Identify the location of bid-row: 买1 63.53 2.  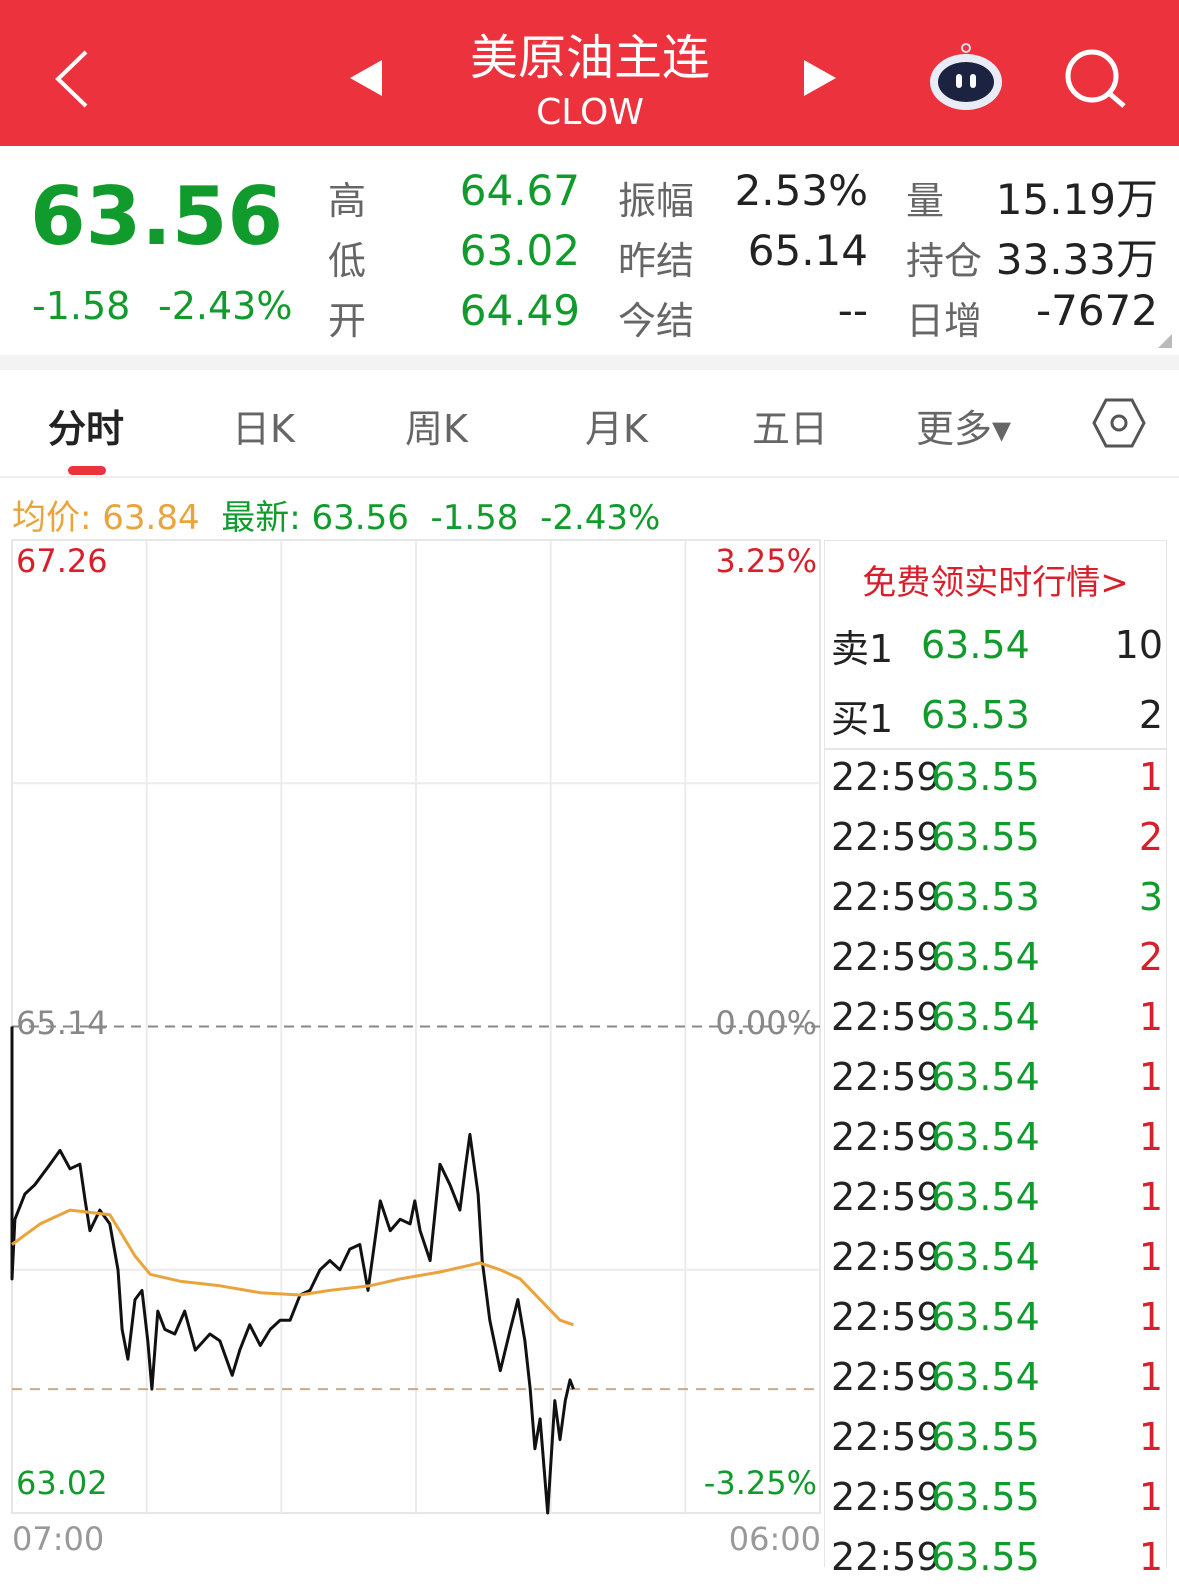
(997, 715).